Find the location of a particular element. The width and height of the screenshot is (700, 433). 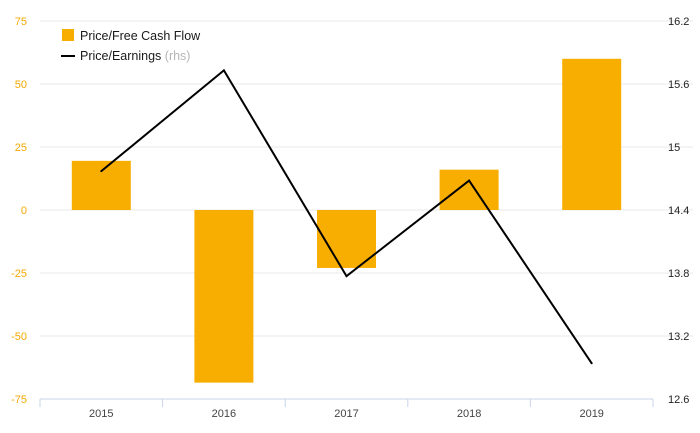

y-right-tick-label: 14.4 is located at coordinates (678, 211).